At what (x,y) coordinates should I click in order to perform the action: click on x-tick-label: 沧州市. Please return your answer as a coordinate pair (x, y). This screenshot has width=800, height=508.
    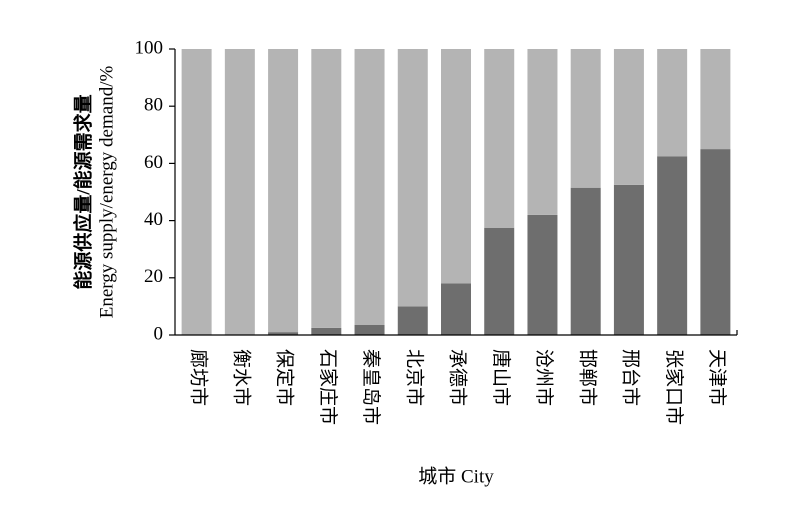
    Looking at the image, I should click on (544, 377).